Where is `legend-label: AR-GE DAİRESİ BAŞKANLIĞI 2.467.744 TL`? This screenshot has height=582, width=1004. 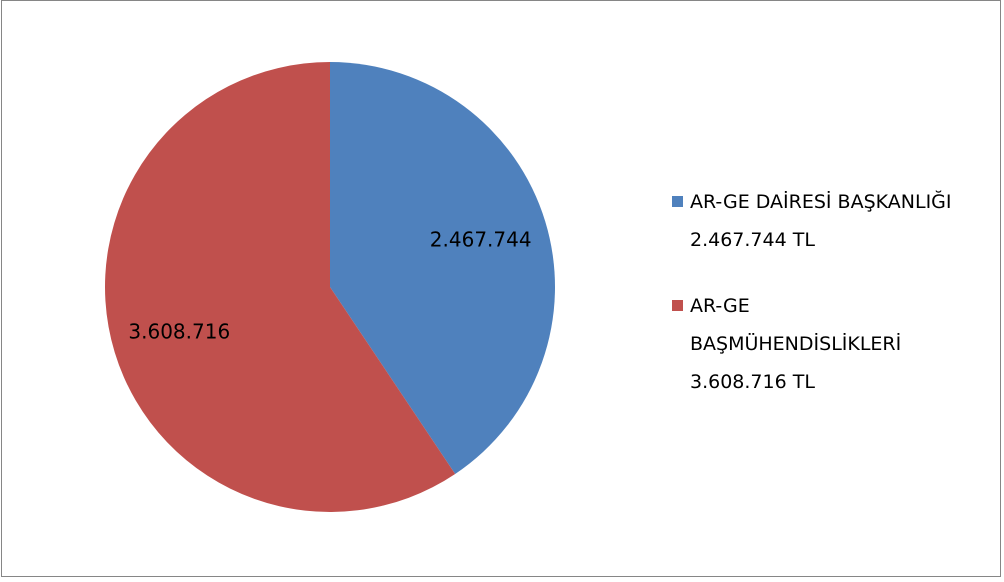
legend-label: AR-GE DAİRESİ BAŞKANLIĞI 2.467.744 TL is located at coordinates (821, 221).